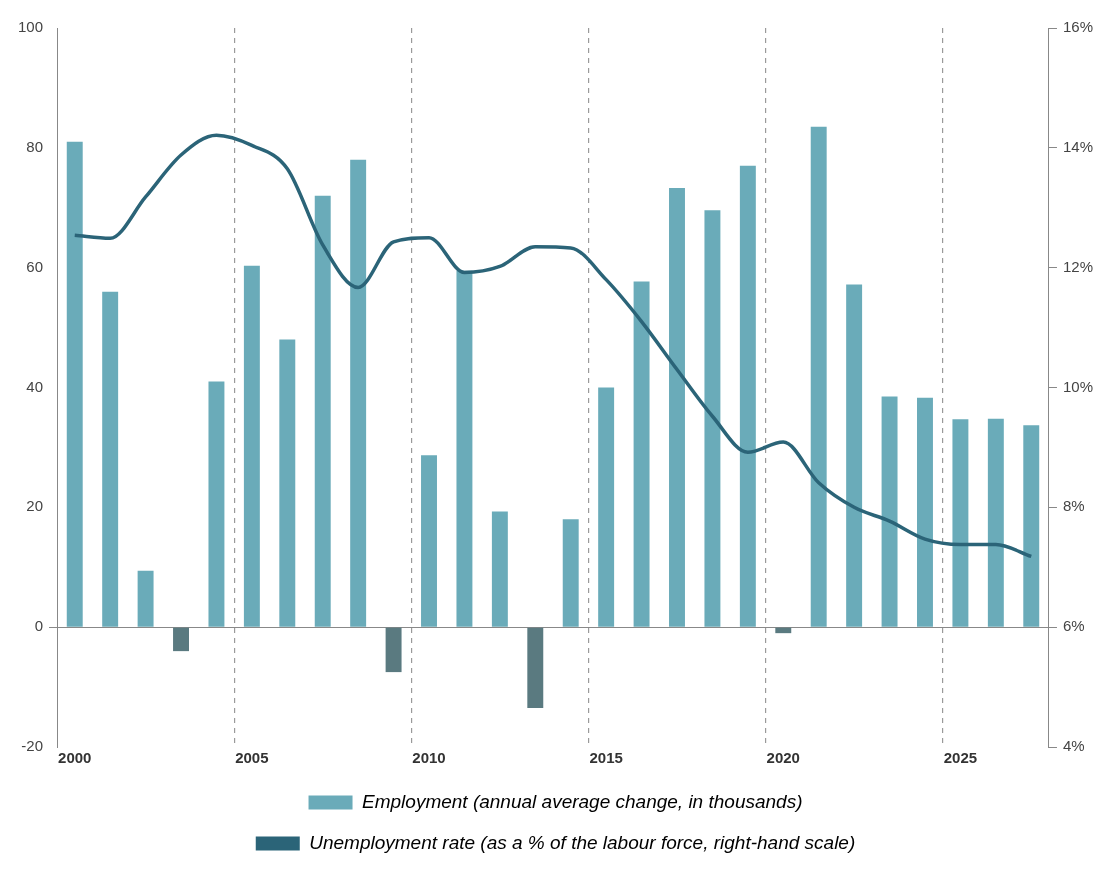  I want to click on y2-tick-label: 6%, so click(1073, 626).